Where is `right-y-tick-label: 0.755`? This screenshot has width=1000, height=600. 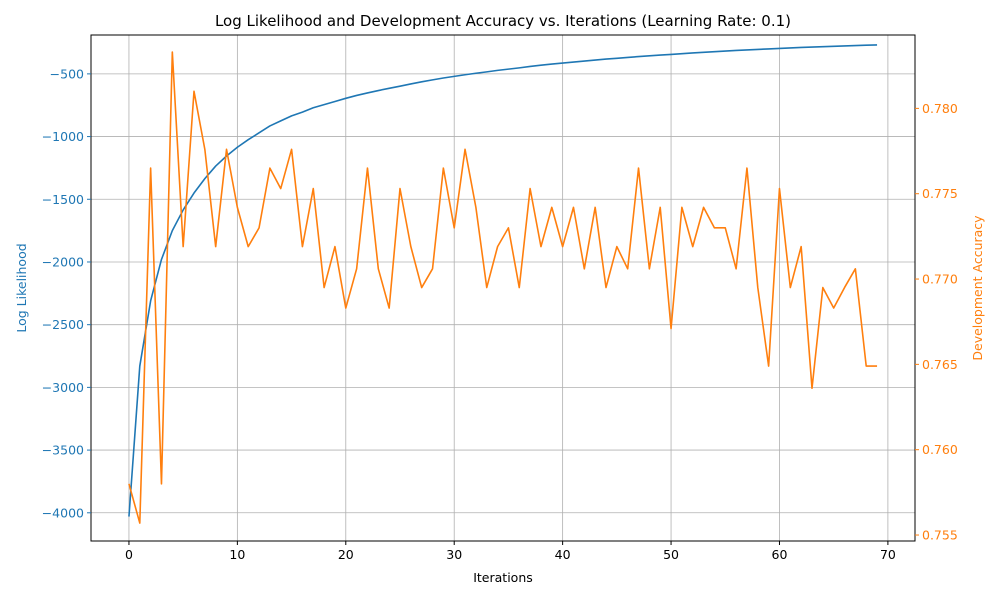
right-y-tick-label: 0.755 is located at coordinates (940, 535).